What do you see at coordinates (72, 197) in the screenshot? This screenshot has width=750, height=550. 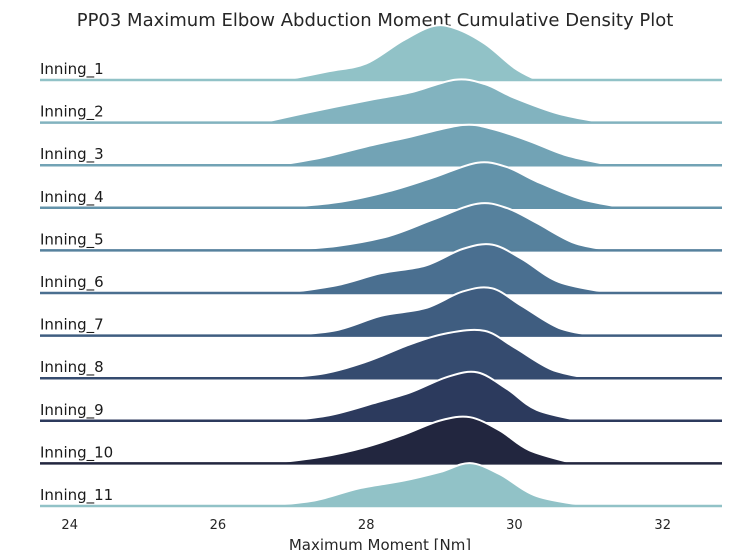 I see `row-label: Inning_4` at bounding box center [72, 197].